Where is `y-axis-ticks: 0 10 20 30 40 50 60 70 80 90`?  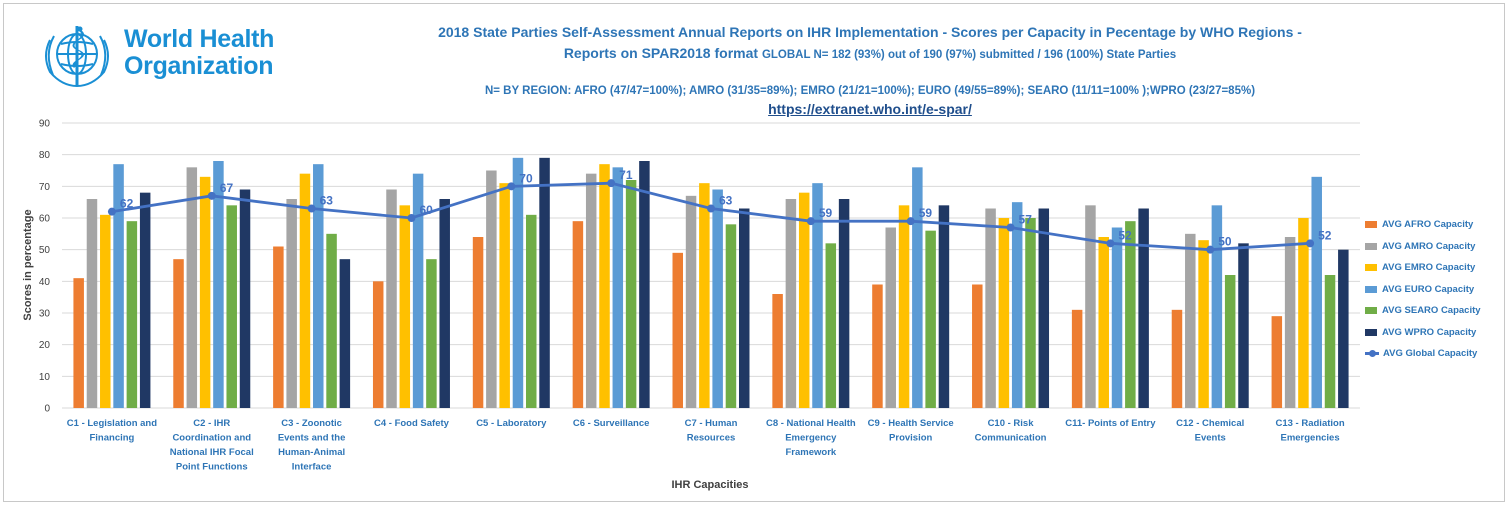 y-axis-ticks: 0 10 20 30 40 50 60 70 80 90 is located at coordinates (45, 267).